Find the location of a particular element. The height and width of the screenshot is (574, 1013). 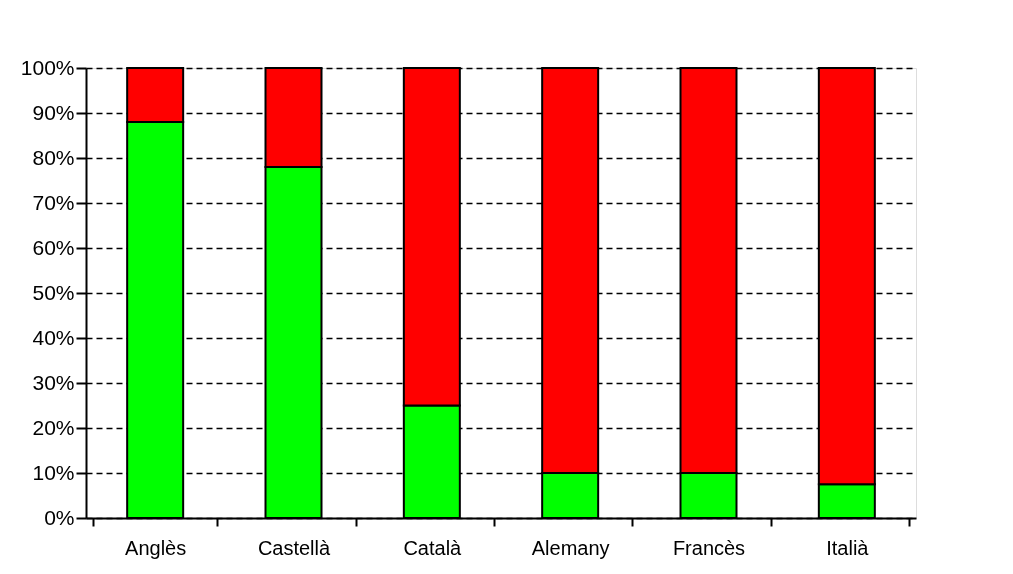

x-tick-label: Alemany is located at coordinates (570, 547).